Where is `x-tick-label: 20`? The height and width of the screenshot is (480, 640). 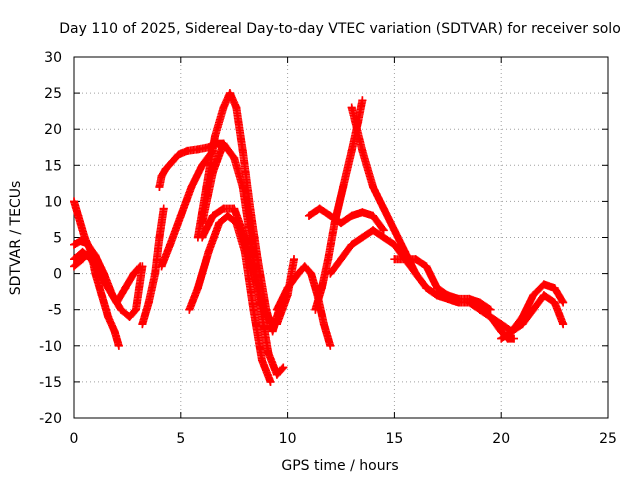
x-tick-label: 20 is located at coordinates (501, 439).